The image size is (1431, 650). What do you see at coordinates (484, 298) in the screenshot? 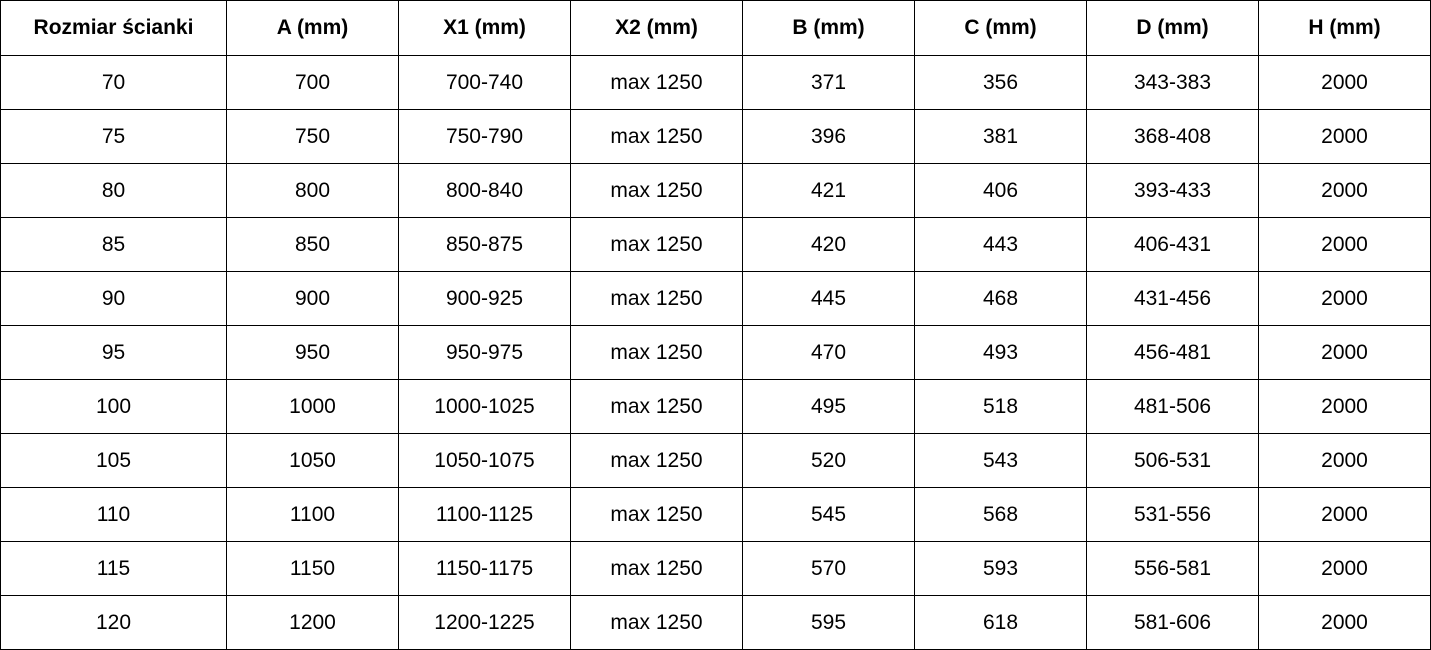
I see `table-cell: 900-925` at bounding box center [484, 298].